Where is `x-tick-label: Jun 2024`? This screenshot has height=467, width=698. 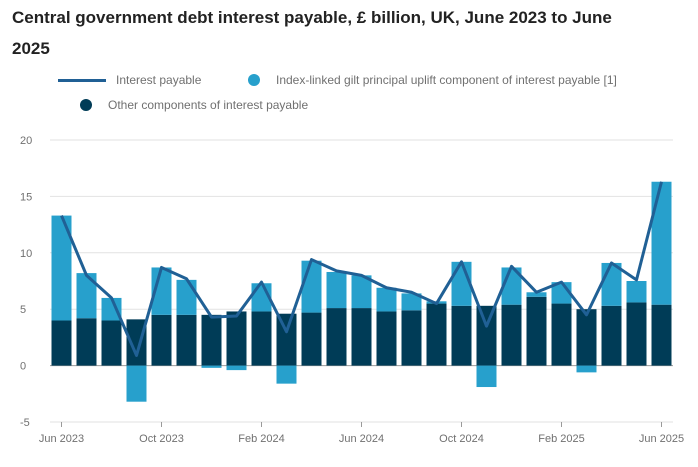 x-tick-label: Jun 2024 is located at coordinates (361, 439).